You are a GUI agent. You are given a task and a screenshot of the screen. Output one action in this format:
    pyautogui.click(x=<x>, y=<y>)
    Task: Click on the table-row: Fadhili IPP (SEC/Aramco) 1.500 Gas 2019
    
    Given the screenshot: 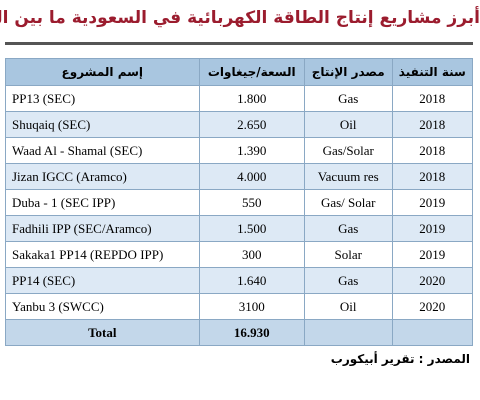 What is the action you would take?
    pyautogui.click(x=239, y=228)
    